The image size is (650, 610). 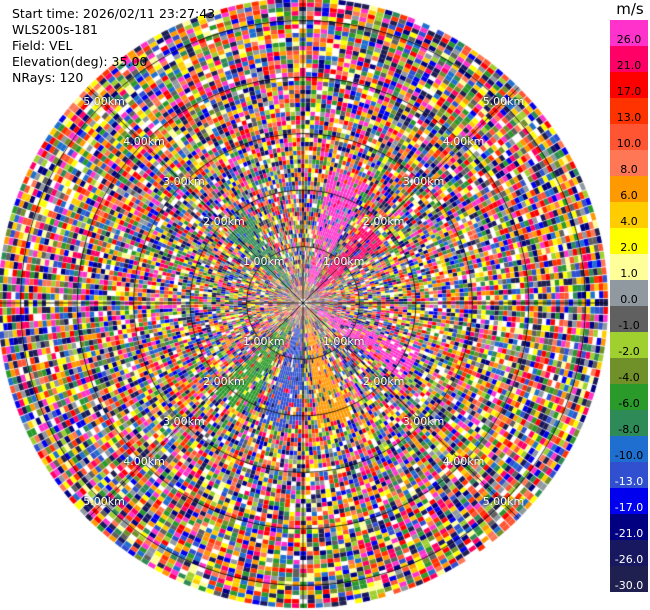 I want to click on colorbar-tick-label: -6.0, so click(x=629, y=403).